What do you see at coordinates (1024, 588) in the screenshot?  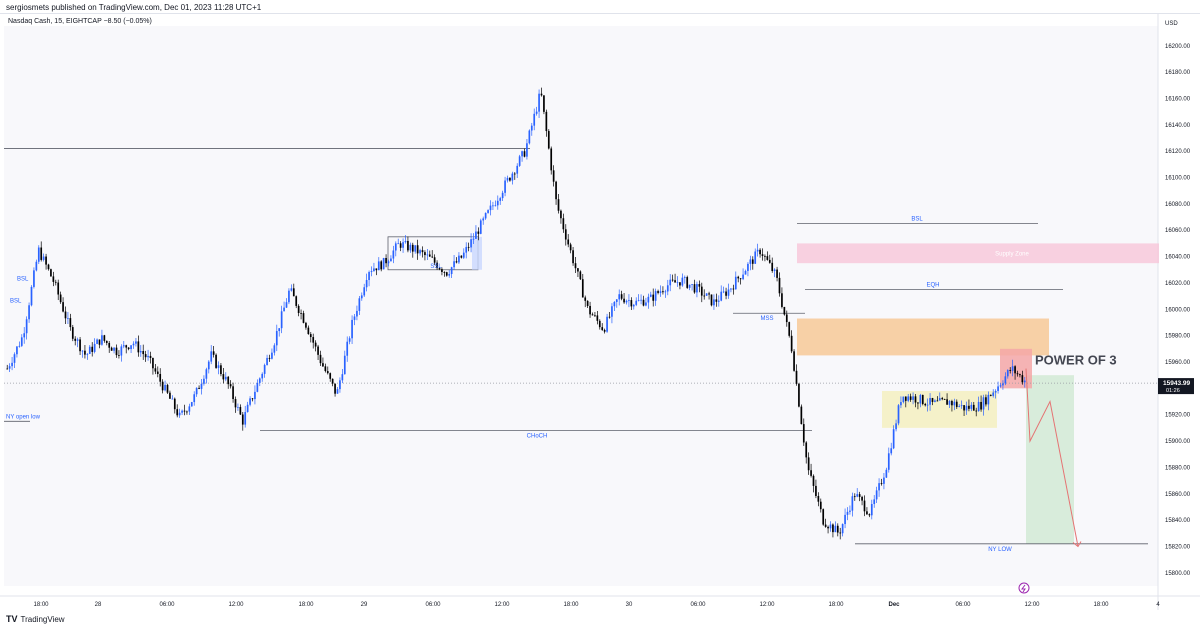 I see `lightning-icon` at bounding box center [1024, 588].